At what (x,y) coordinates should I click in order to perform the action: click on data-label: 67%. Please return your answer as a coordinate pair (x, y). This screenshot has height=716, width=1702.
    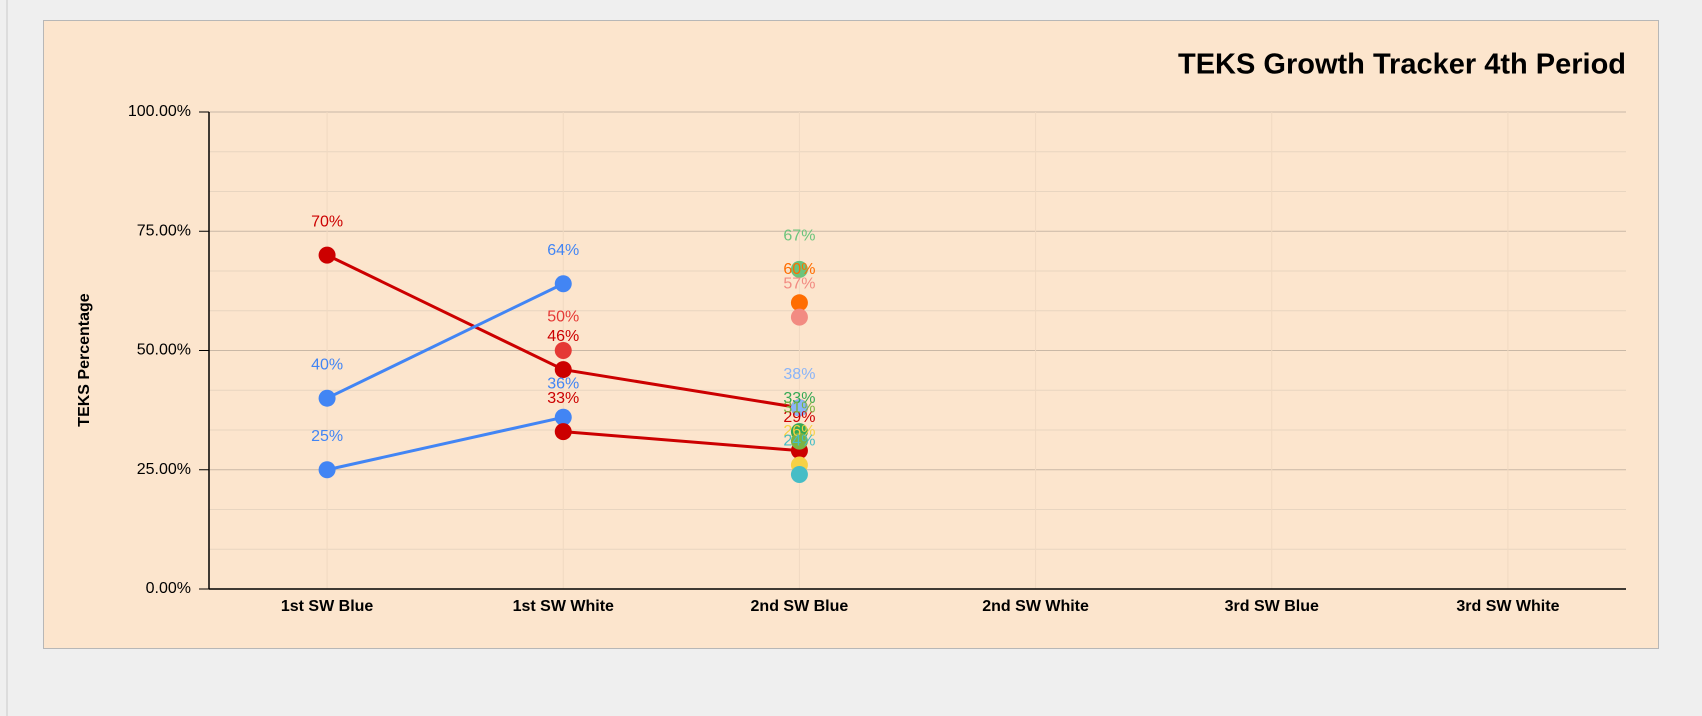
    Looking at the image, I should click on (799, 236).